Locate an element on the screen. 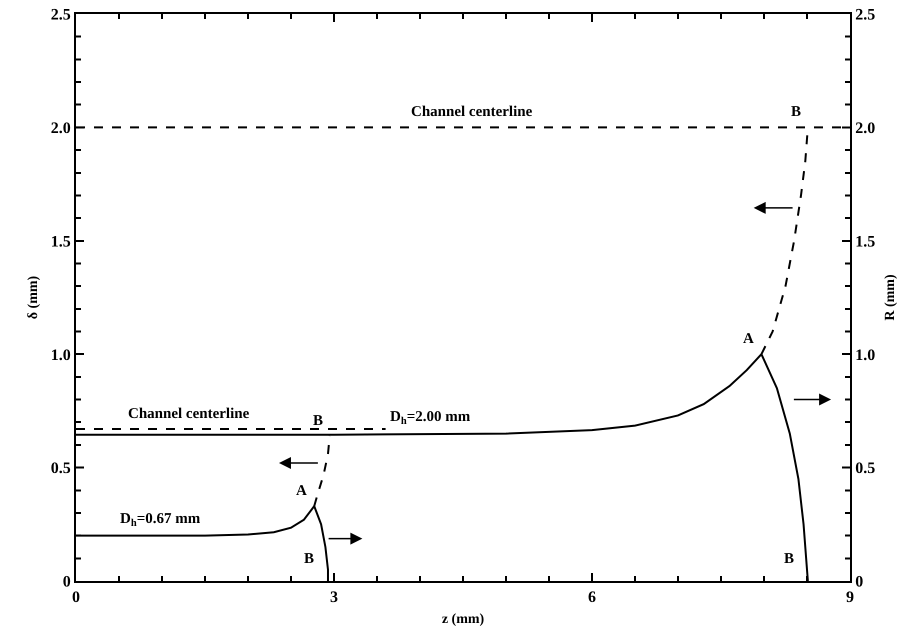 This screenshot has width=914, height=641. y2-tick-label: 0 is located at coordinates (859, 582).